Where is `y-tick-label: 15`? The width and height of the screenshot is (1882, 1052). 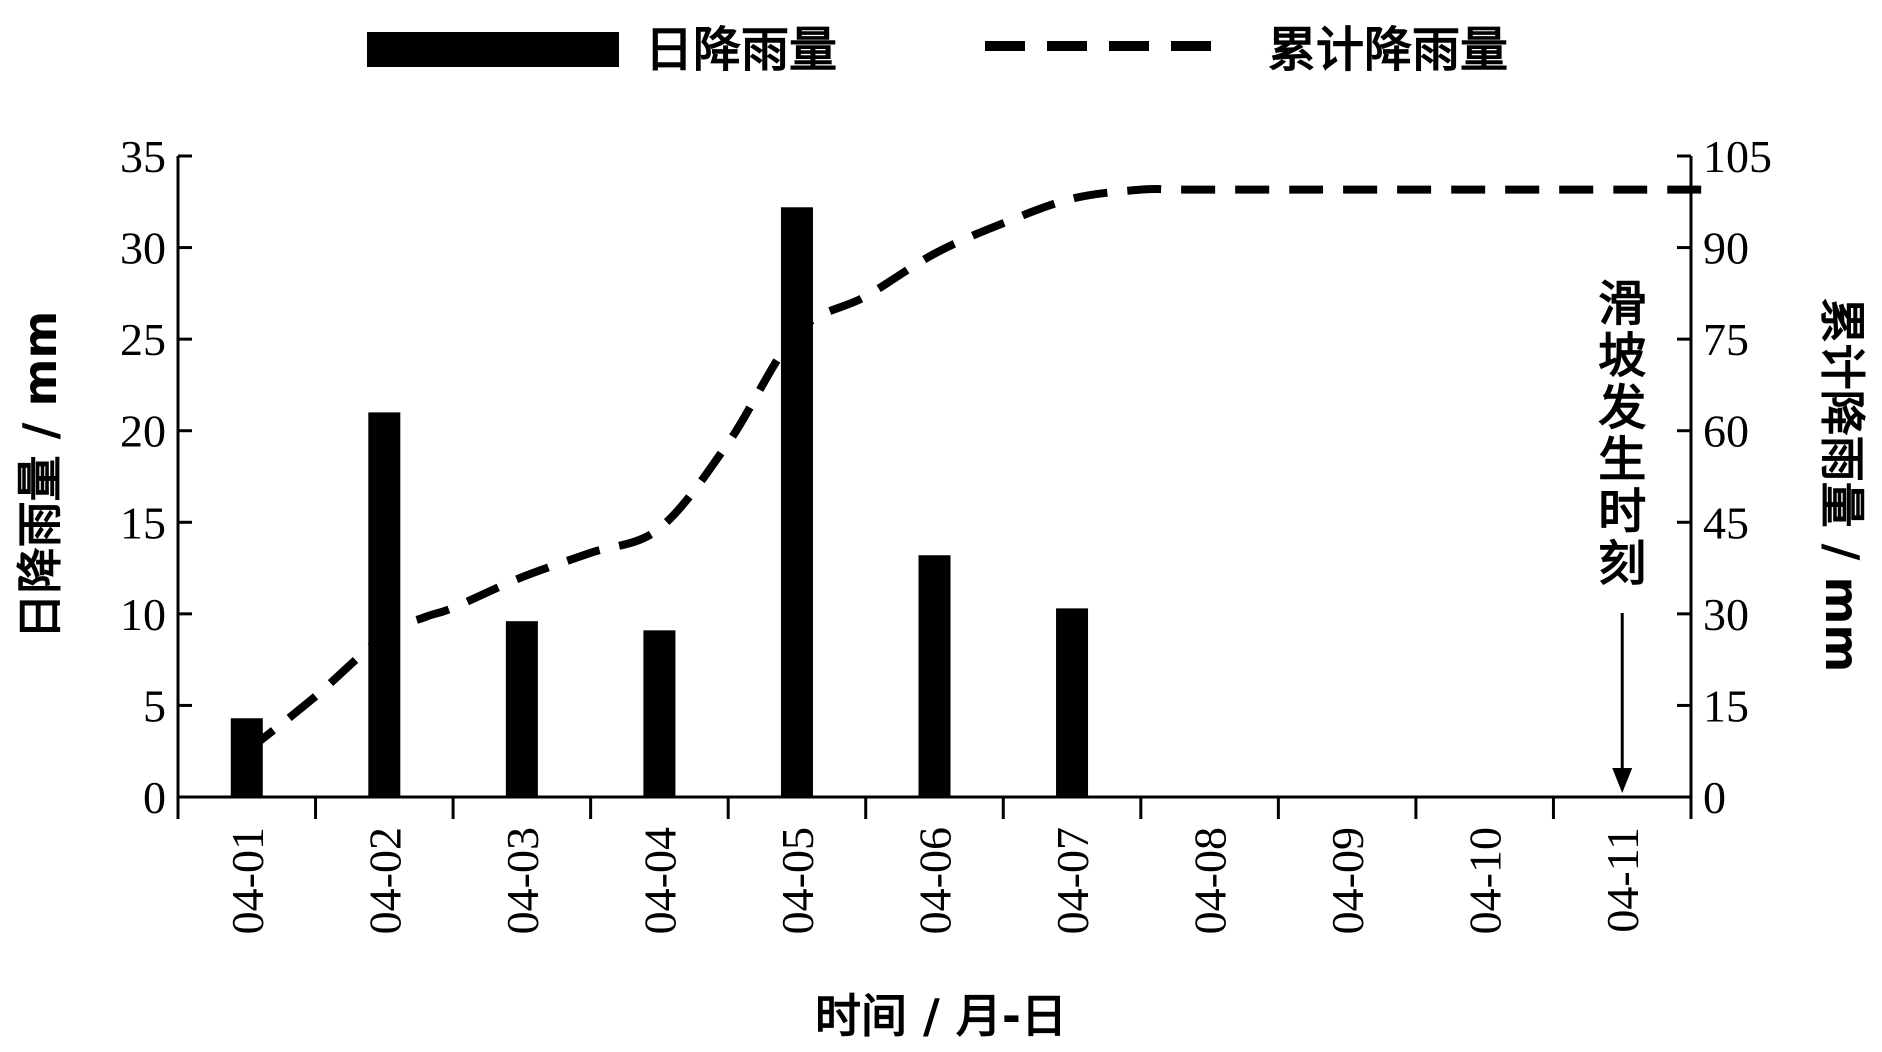
y-tick-label: 15 is located at coordinates (143, 522).